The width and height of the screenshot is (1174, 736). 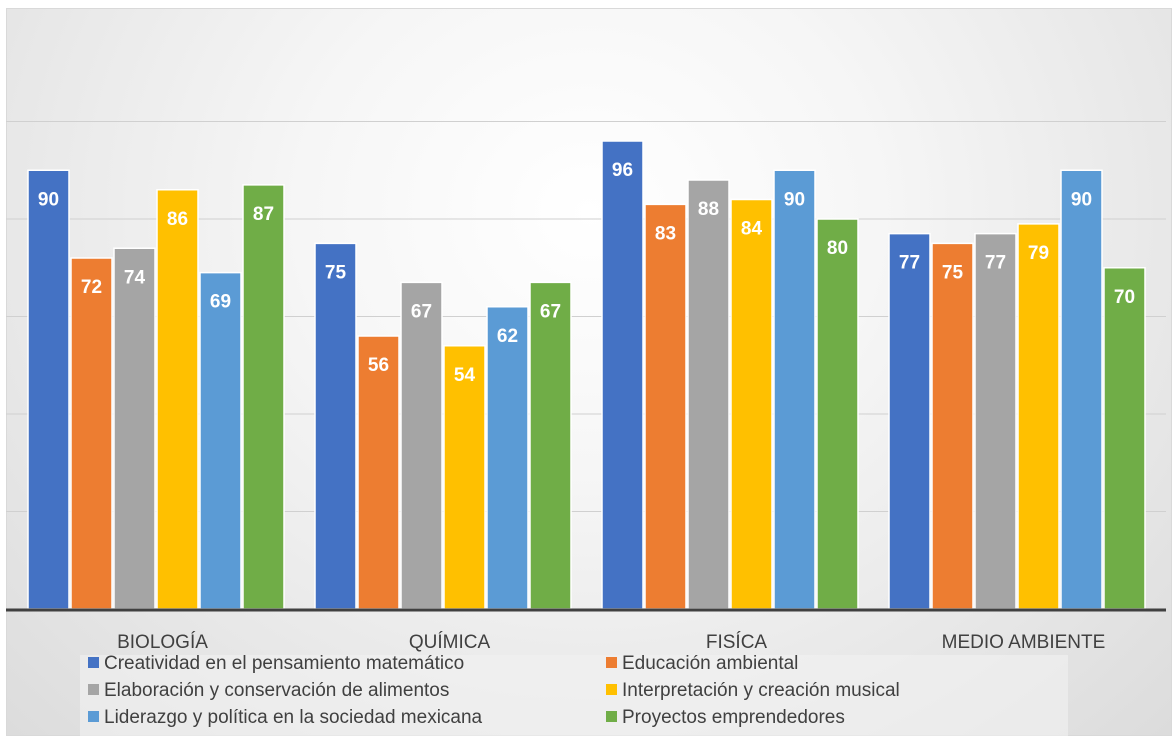 I want to click on data-label: 88, so click(x=708, y=209).